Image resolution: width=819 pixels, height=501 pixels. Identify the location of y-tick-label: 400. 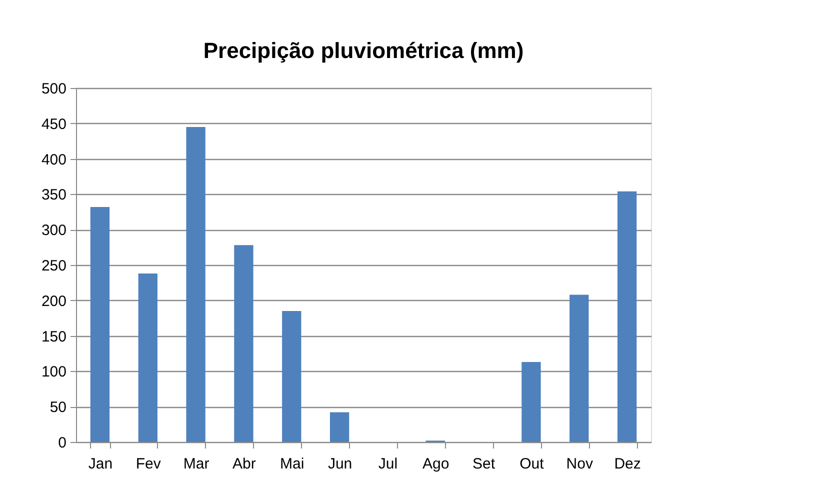
(53, 159).